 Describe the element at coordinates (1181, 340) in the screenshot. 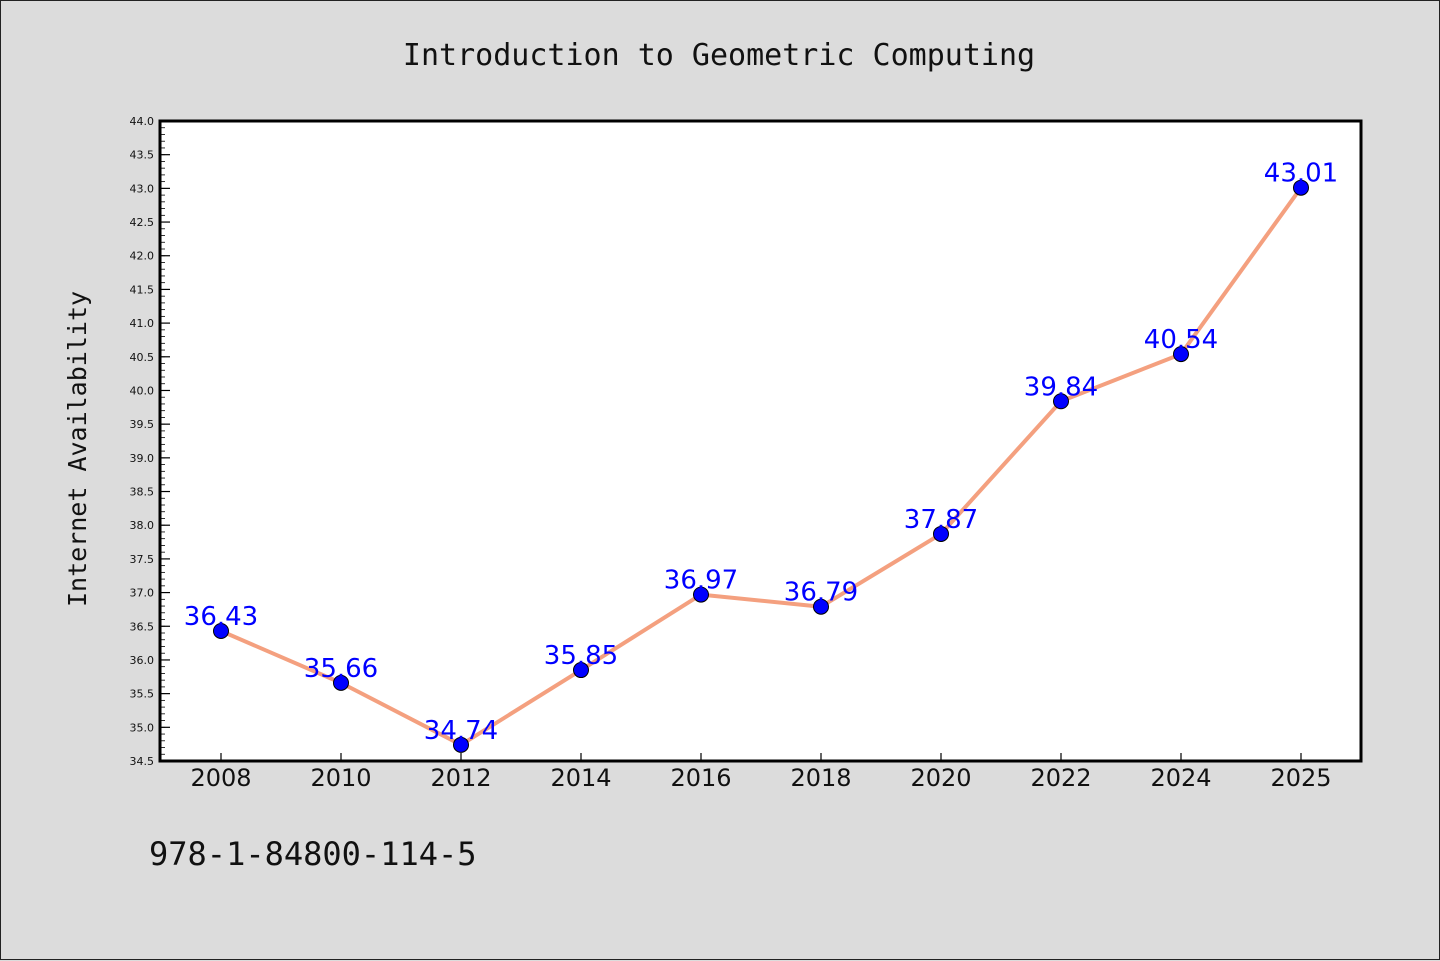

I see `data-label: 40.54` at that location.